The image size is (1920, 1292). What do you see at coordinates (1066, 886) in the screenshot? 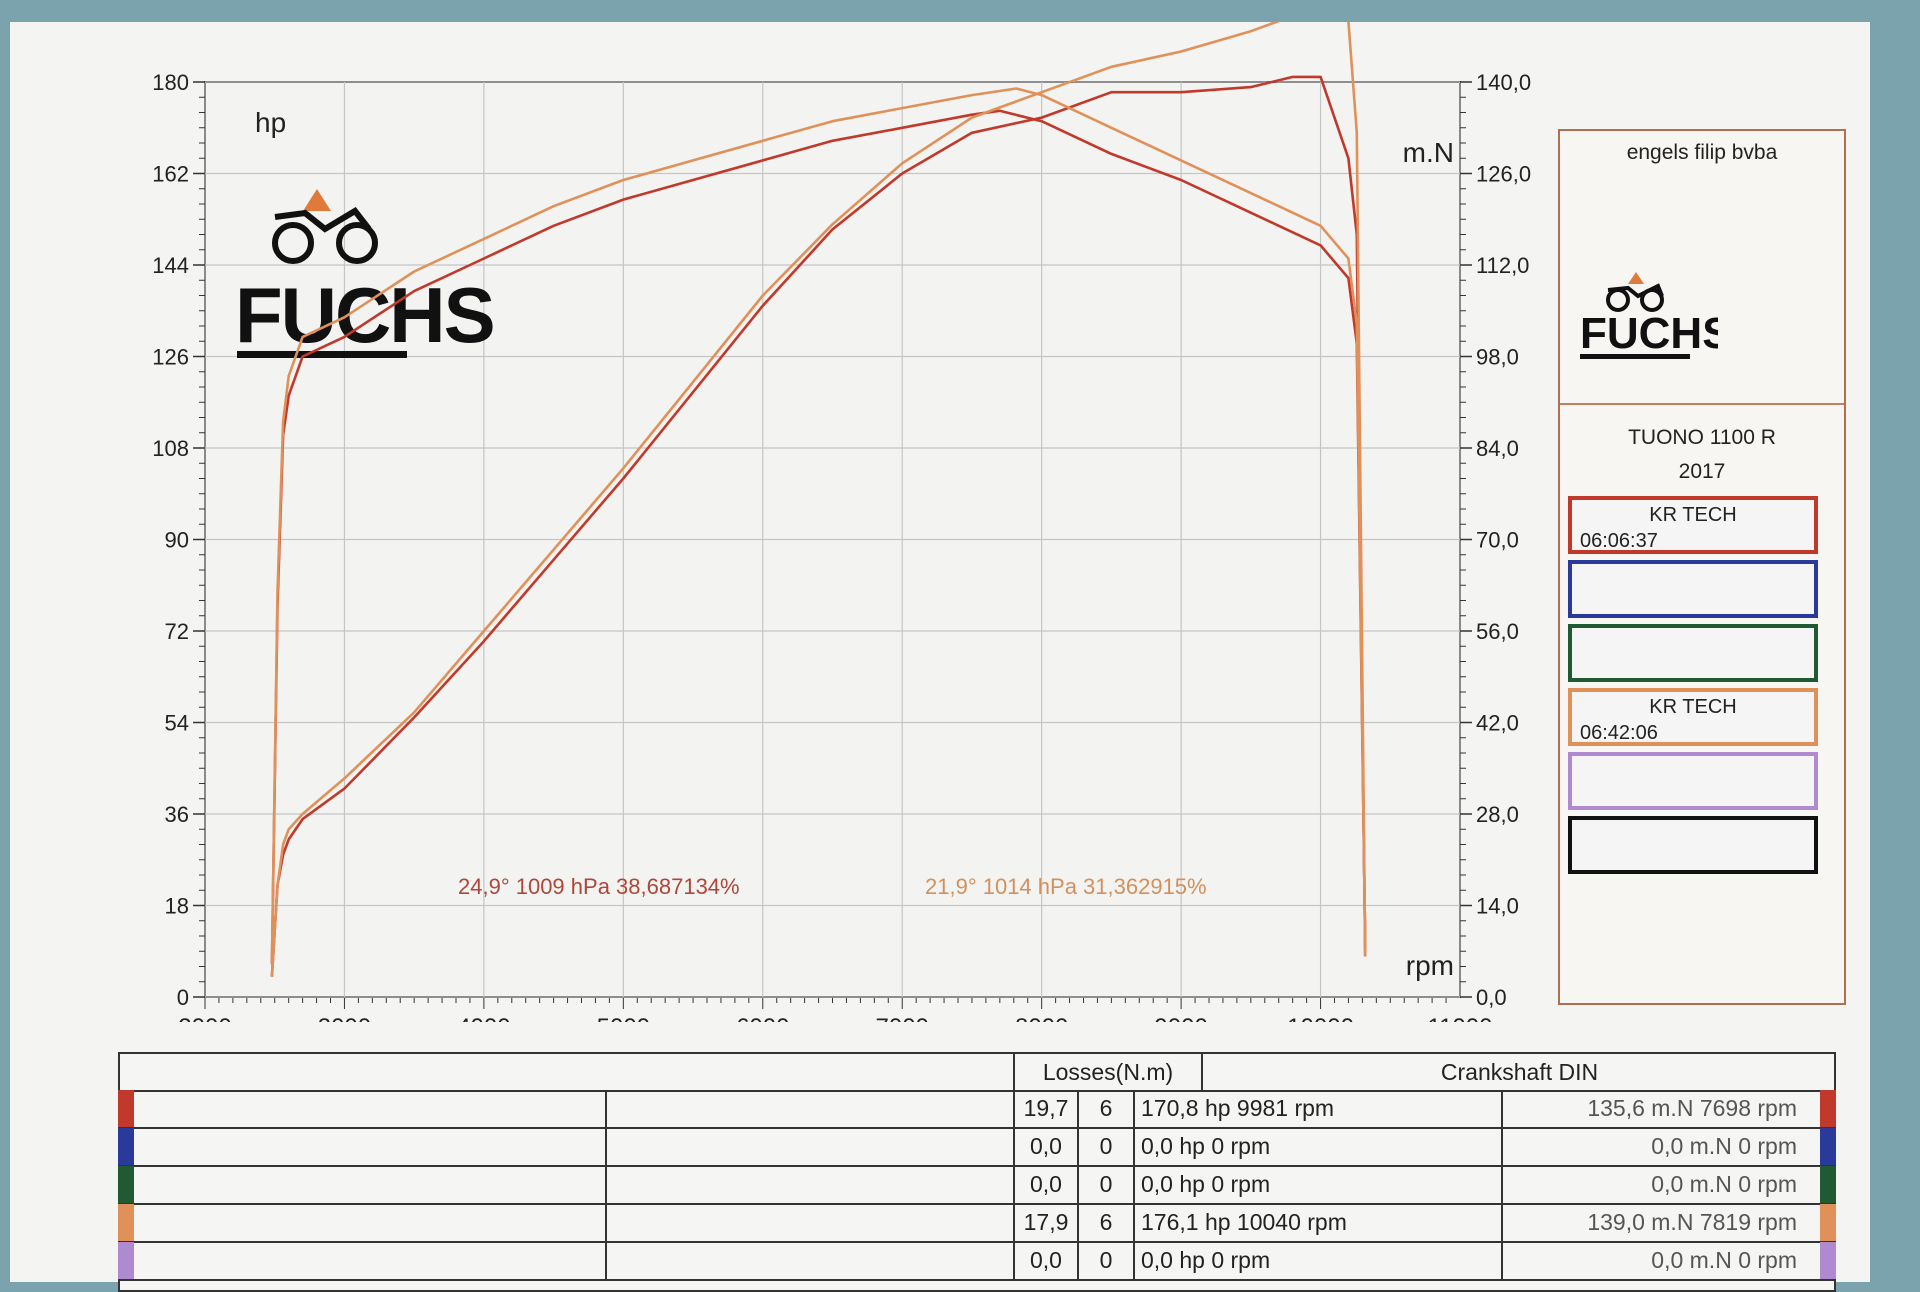
I see `run2-conditions: 21,9° 1014 hPa 31,362915%` at bounding box center [1066, 886].